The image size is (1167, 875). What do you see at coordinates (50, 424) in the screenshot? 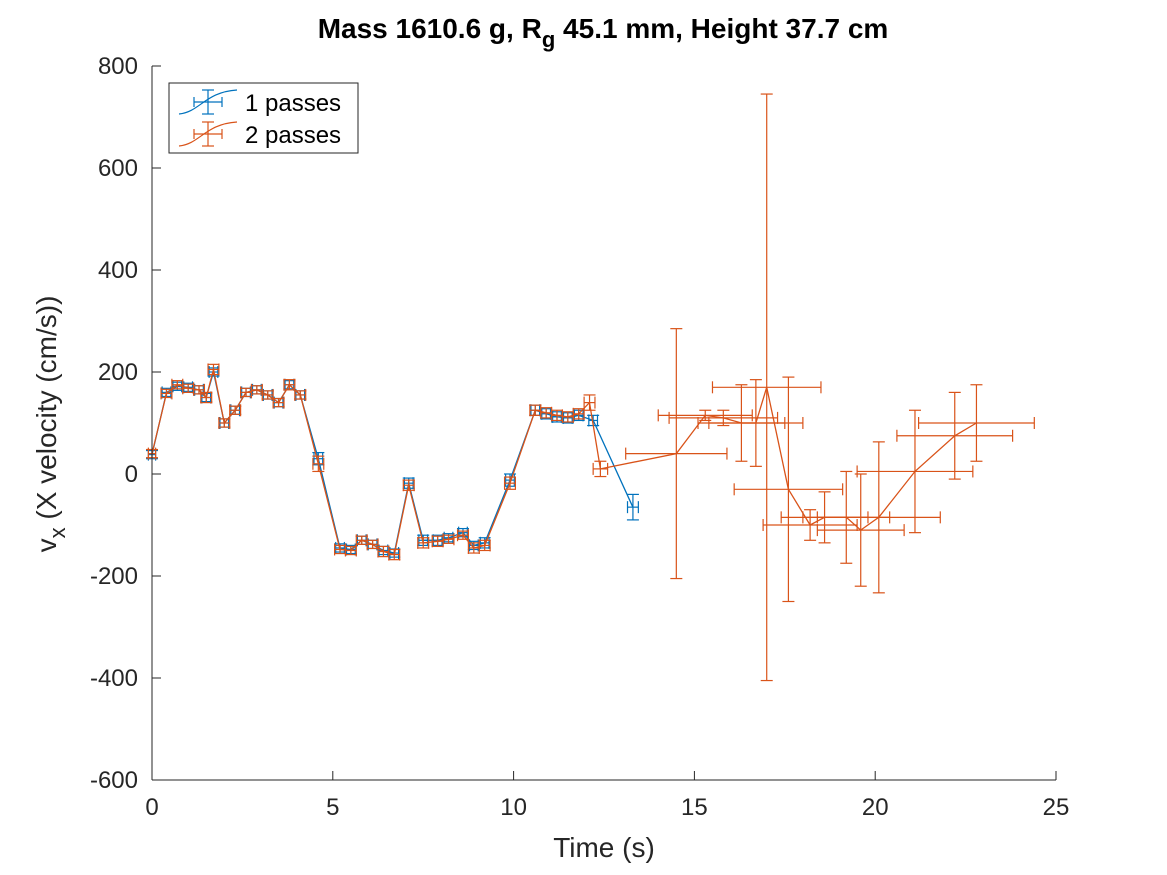
I see `y-axis-label: vx (X velocity (cm/s))` at bounding box center [50, 424].